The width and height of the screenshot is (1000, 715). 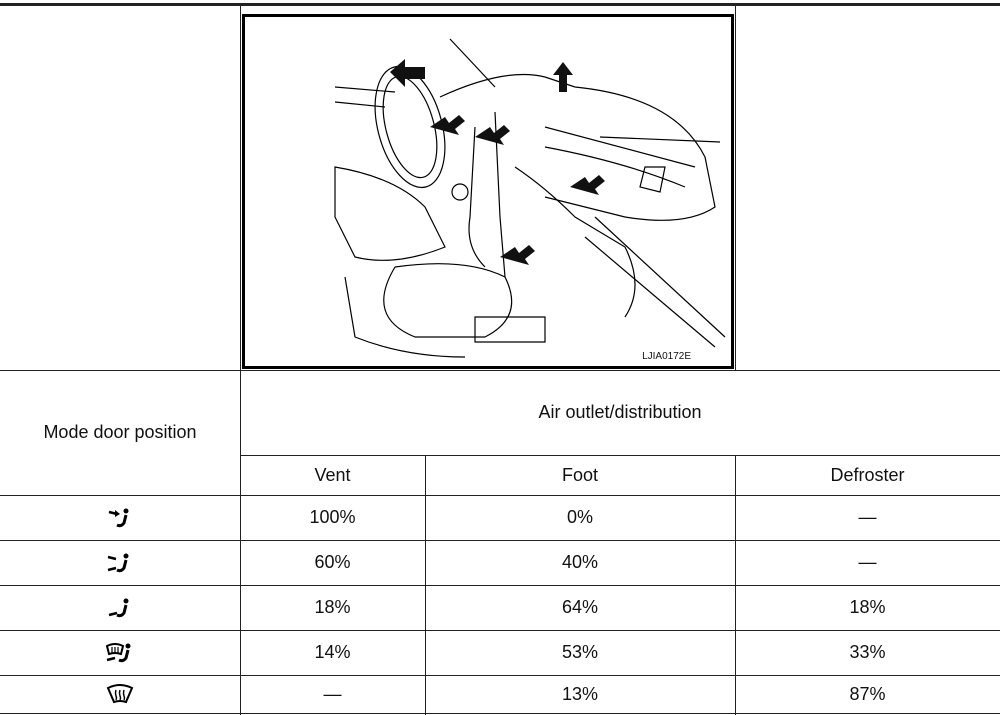 What do you see at coordinates (580, 562) in the screenshot?
I see `table-cell: 40%` at bounding box center [580, 562].